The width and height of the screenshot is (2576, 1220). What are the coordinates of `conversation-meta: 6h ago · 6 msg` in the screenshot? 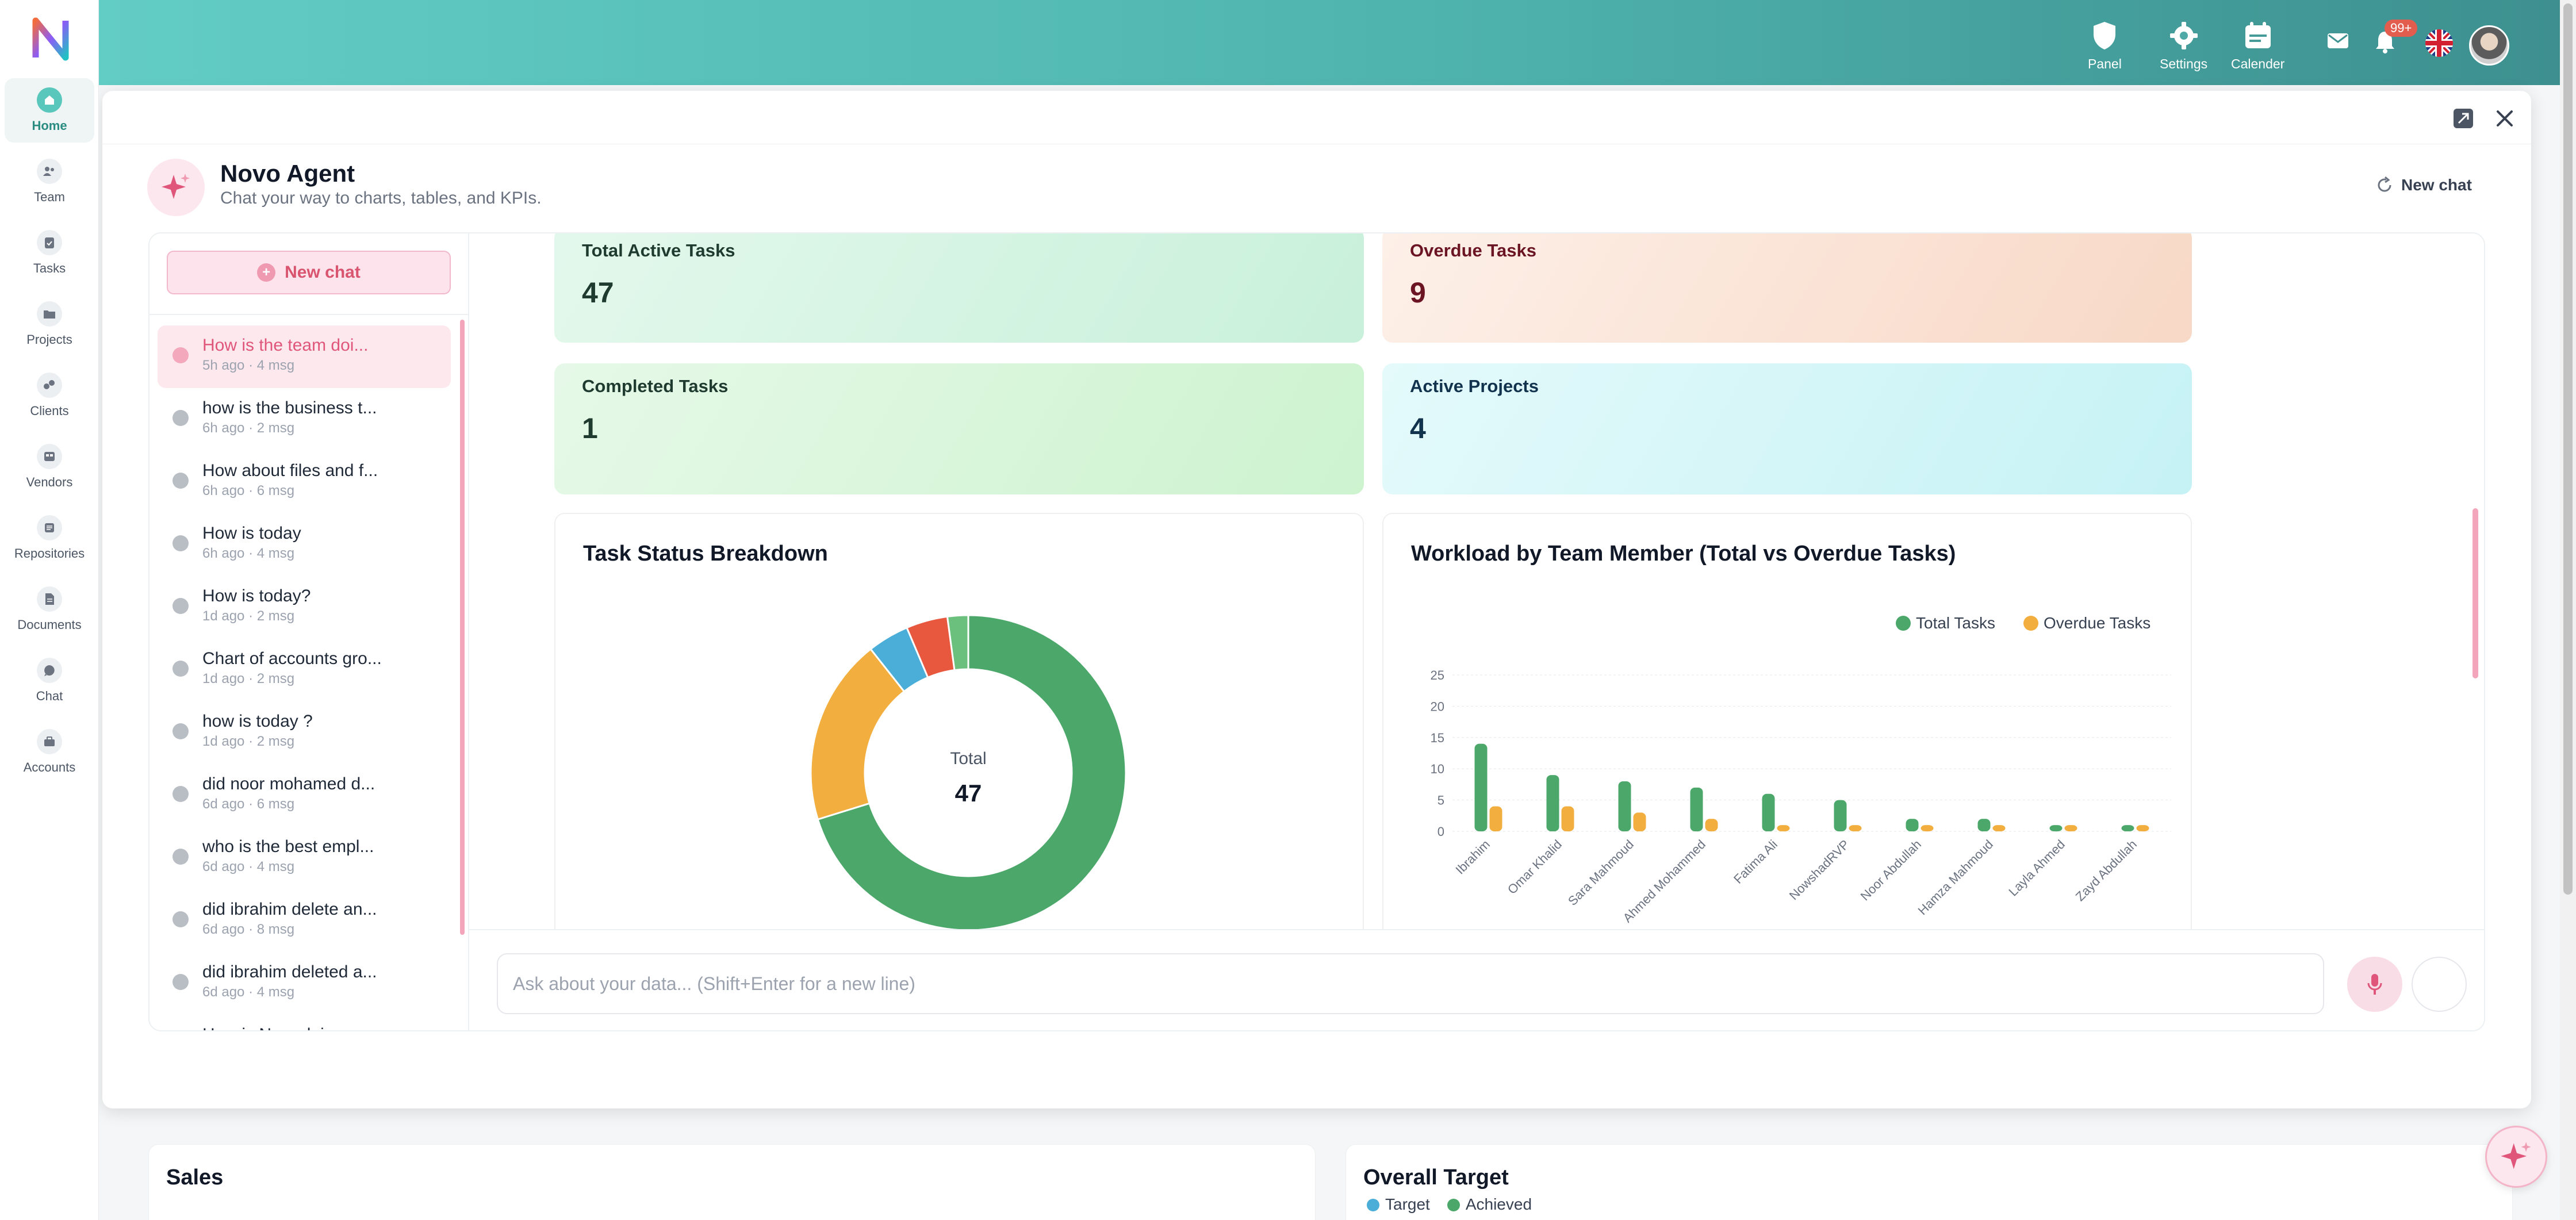 It's located at (248, 490).